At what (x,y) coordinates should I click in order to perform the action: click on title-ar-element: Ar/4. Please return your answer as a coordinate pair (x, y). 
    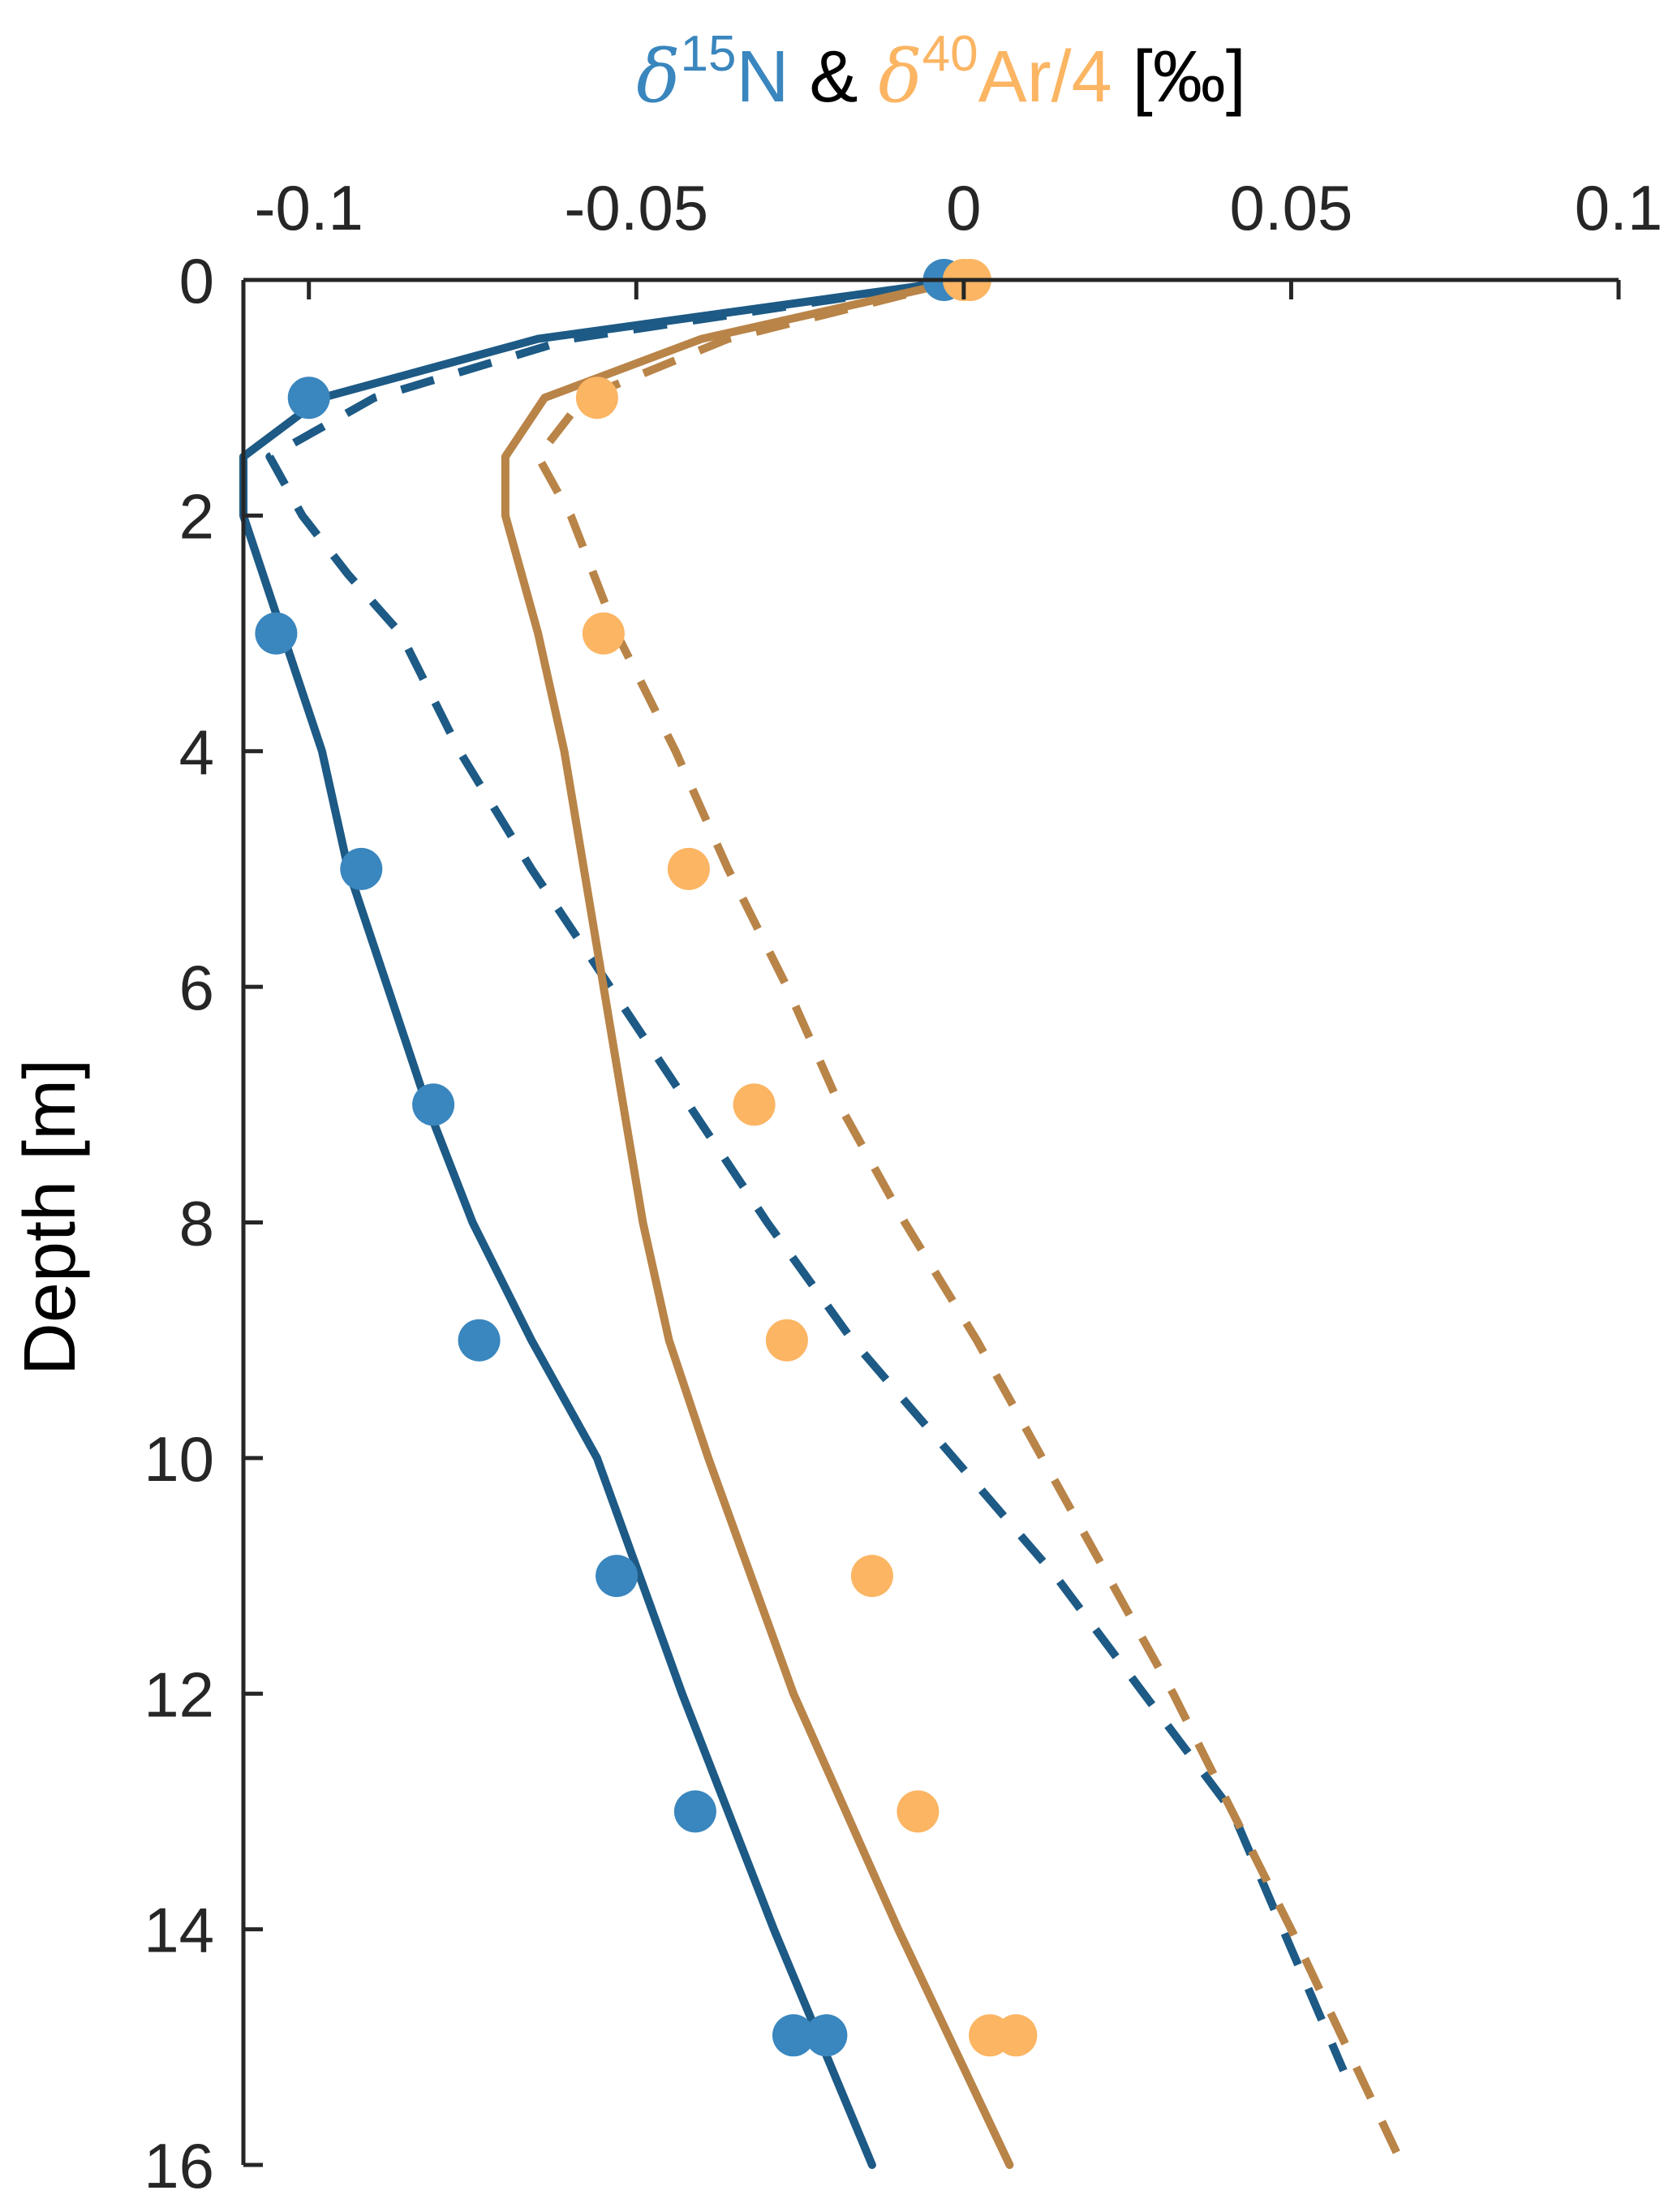
    Looking at the image, I should click on (1045, 78).